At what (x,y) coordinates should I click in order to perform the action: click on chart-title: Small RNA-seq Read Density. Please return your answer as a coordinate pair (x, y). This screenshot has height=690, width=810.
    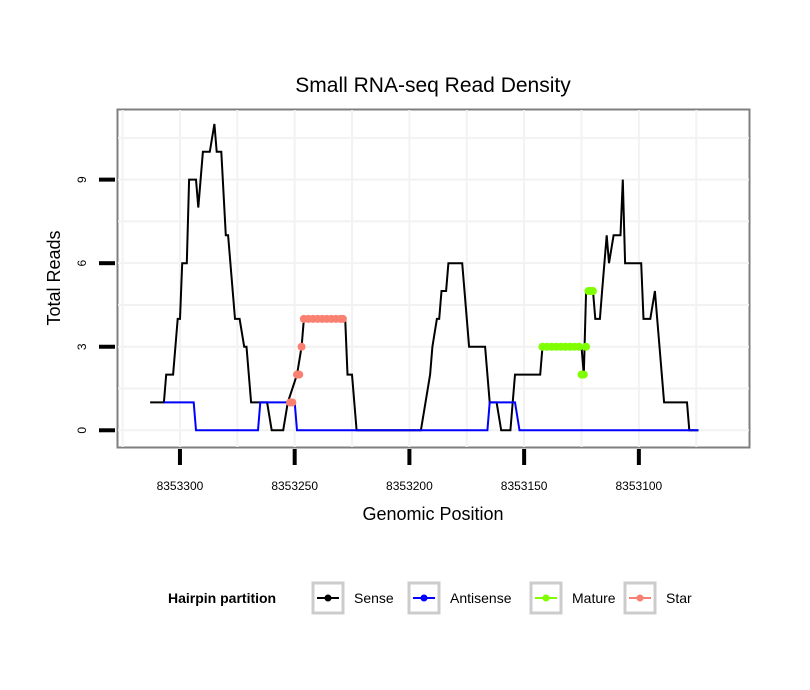
    Looking at the image, I should click on (433, 85).